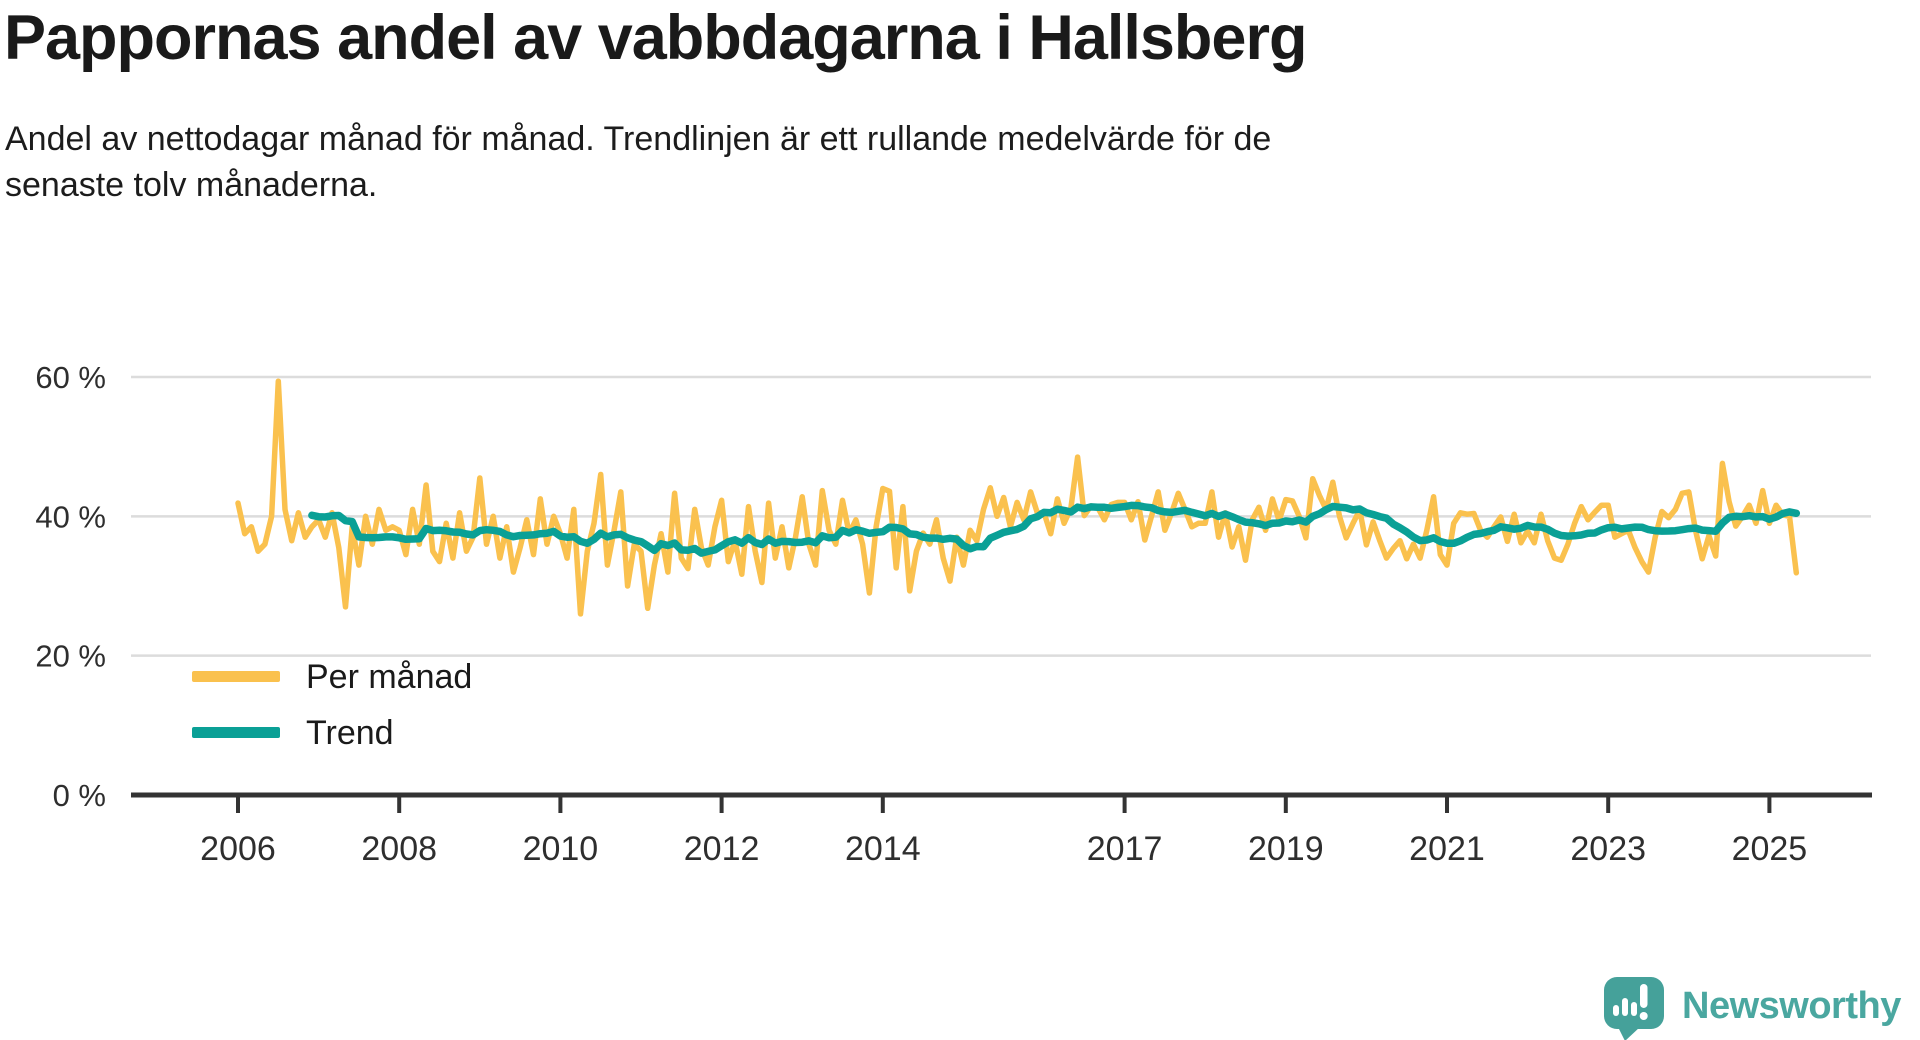  What do you see at coordinates (883, 849) in the screenshot?
I see `x-axis-label-2014: 2014` at bounding box center [883, 849].